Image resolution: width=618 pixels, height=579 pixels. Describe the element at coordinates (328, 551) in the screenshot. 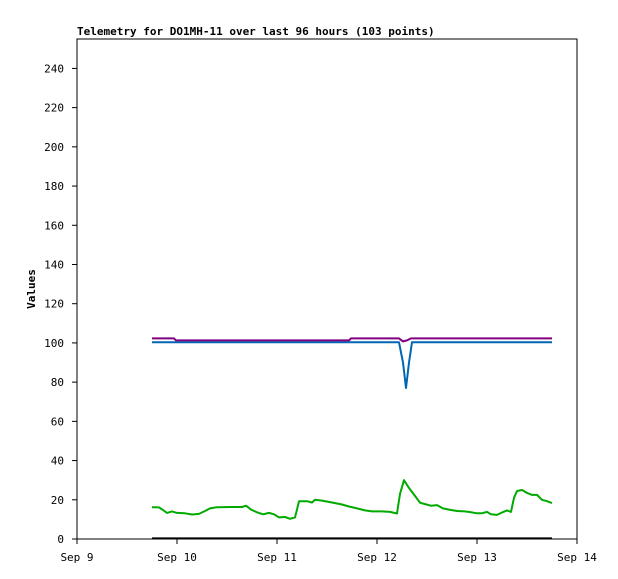

I see `x-axis: Sep 9 Sep 10 Sep 11 Sep 12 Sep 13 Sep 14` at that location.